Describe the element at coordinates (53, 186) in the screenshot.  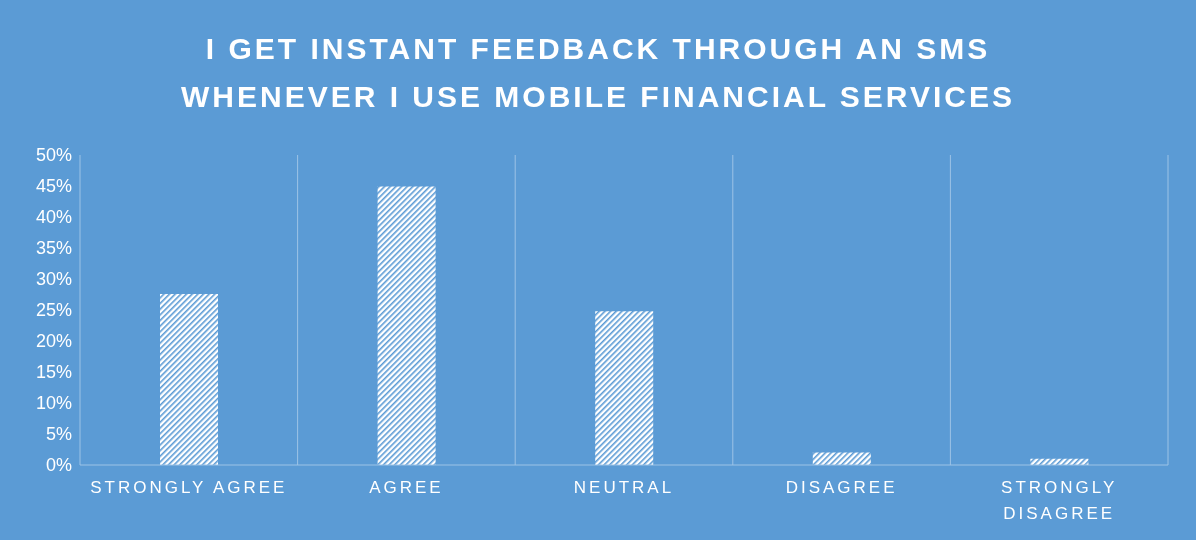
I see `y-tick-label: 45%` at that location.